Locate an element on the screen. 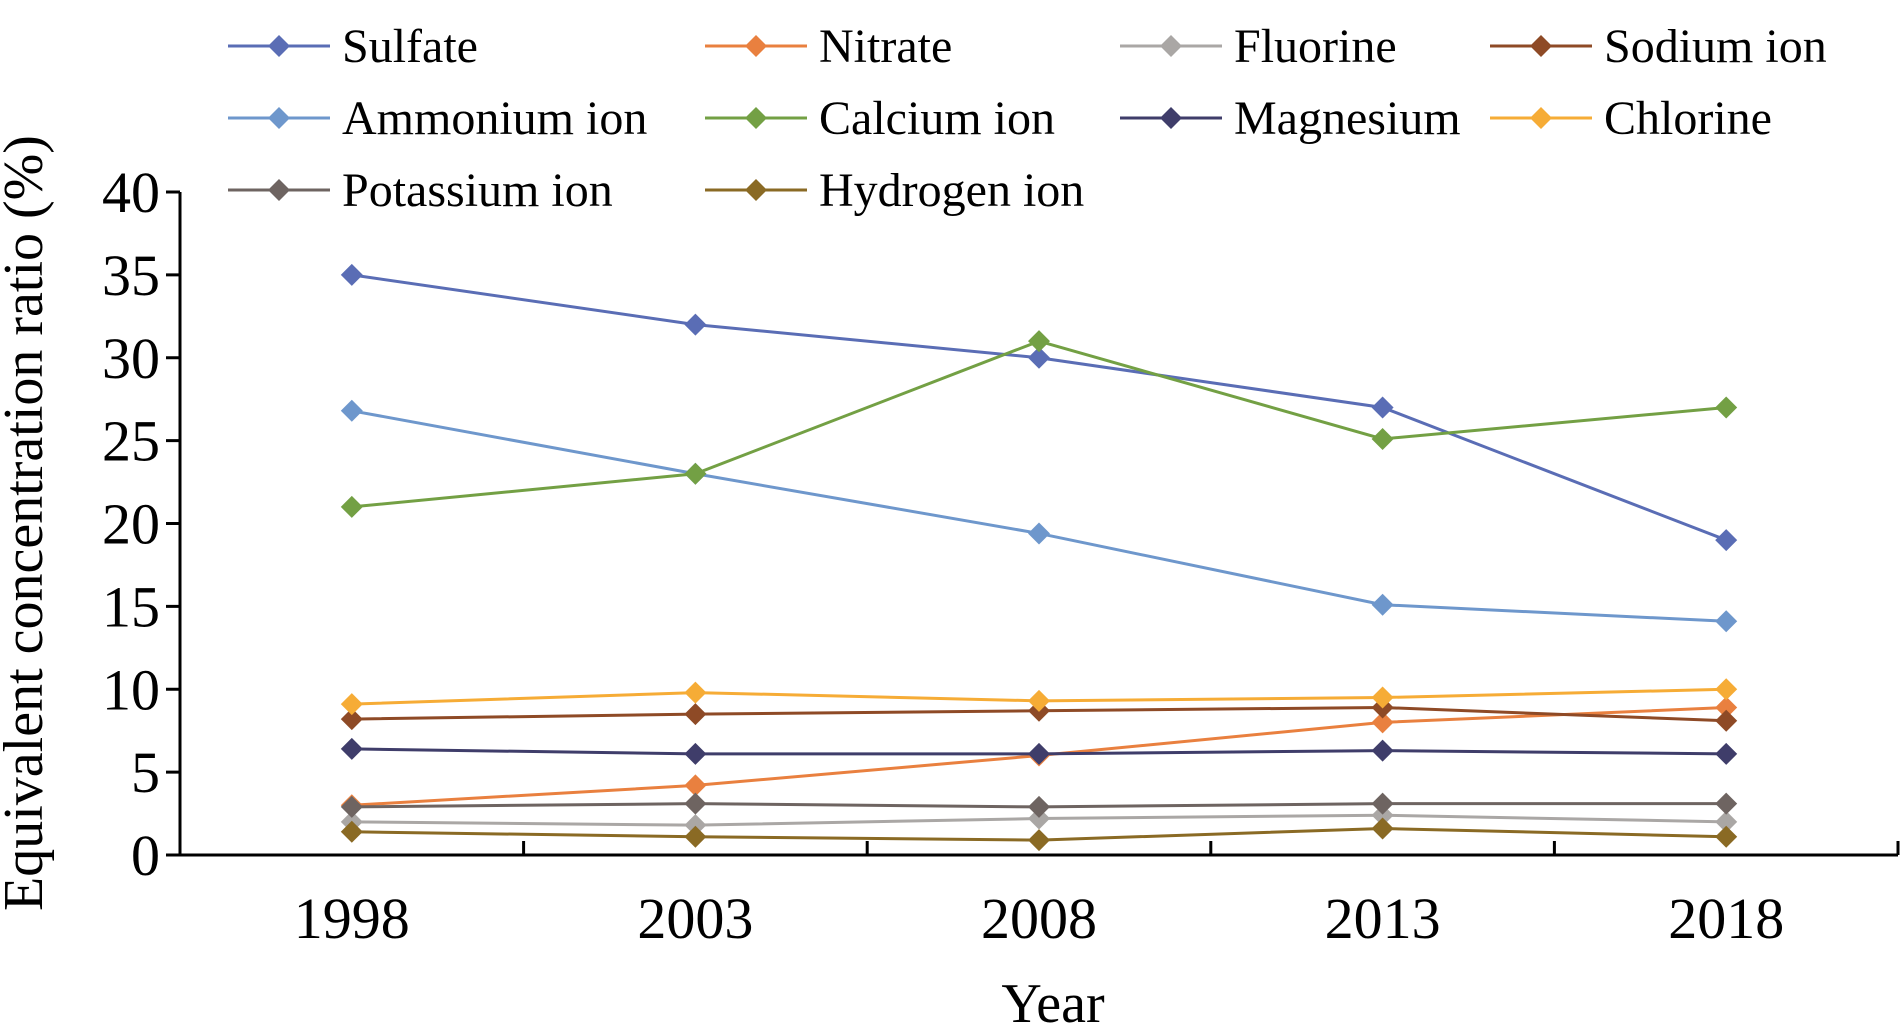 The image size is (1902, 1030). series-chlorine is located at coordinates (1039, 697).